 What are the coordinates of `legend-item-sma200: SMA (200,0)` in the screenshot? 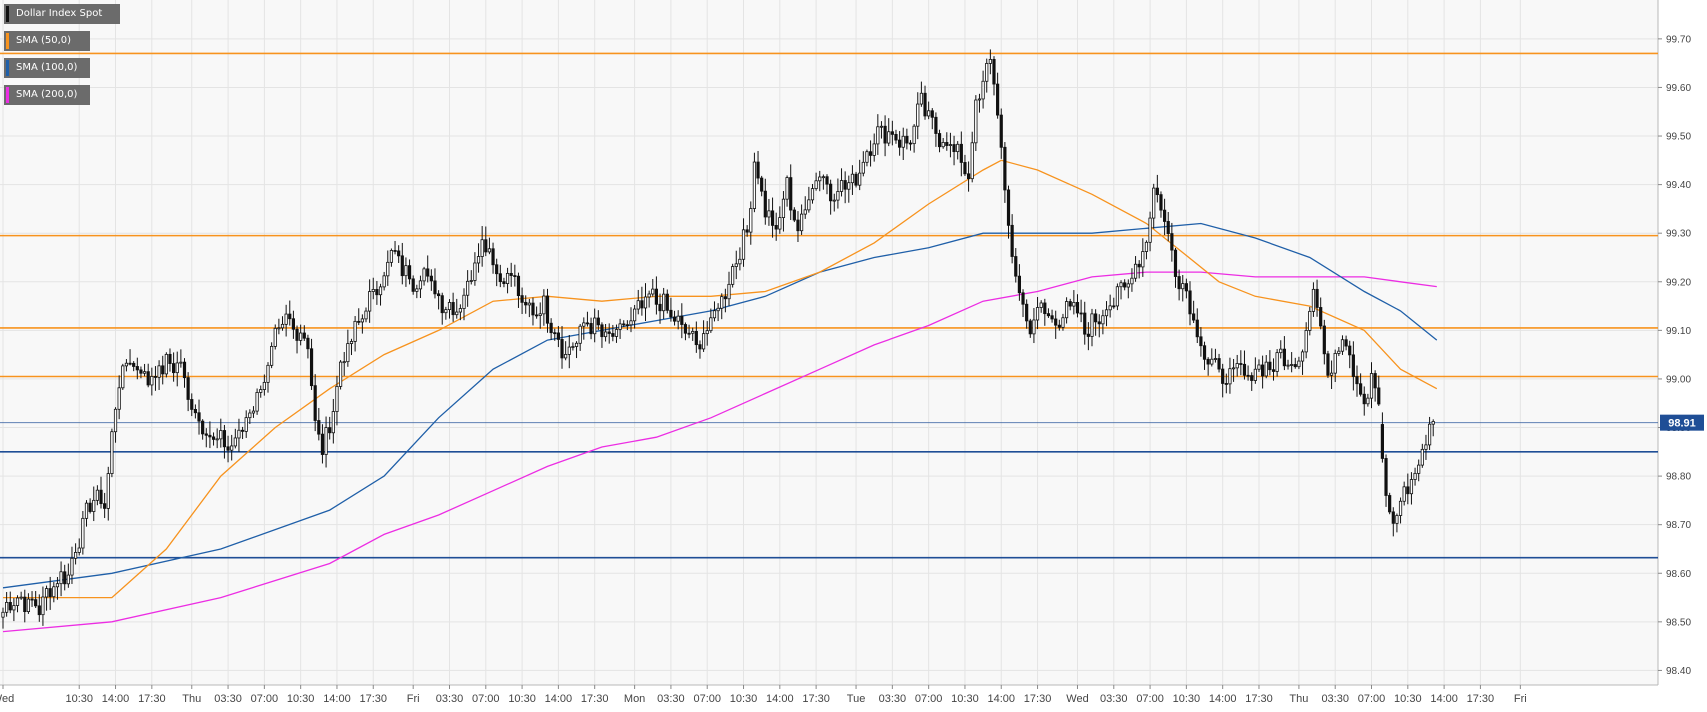 It's located at (47, 95).